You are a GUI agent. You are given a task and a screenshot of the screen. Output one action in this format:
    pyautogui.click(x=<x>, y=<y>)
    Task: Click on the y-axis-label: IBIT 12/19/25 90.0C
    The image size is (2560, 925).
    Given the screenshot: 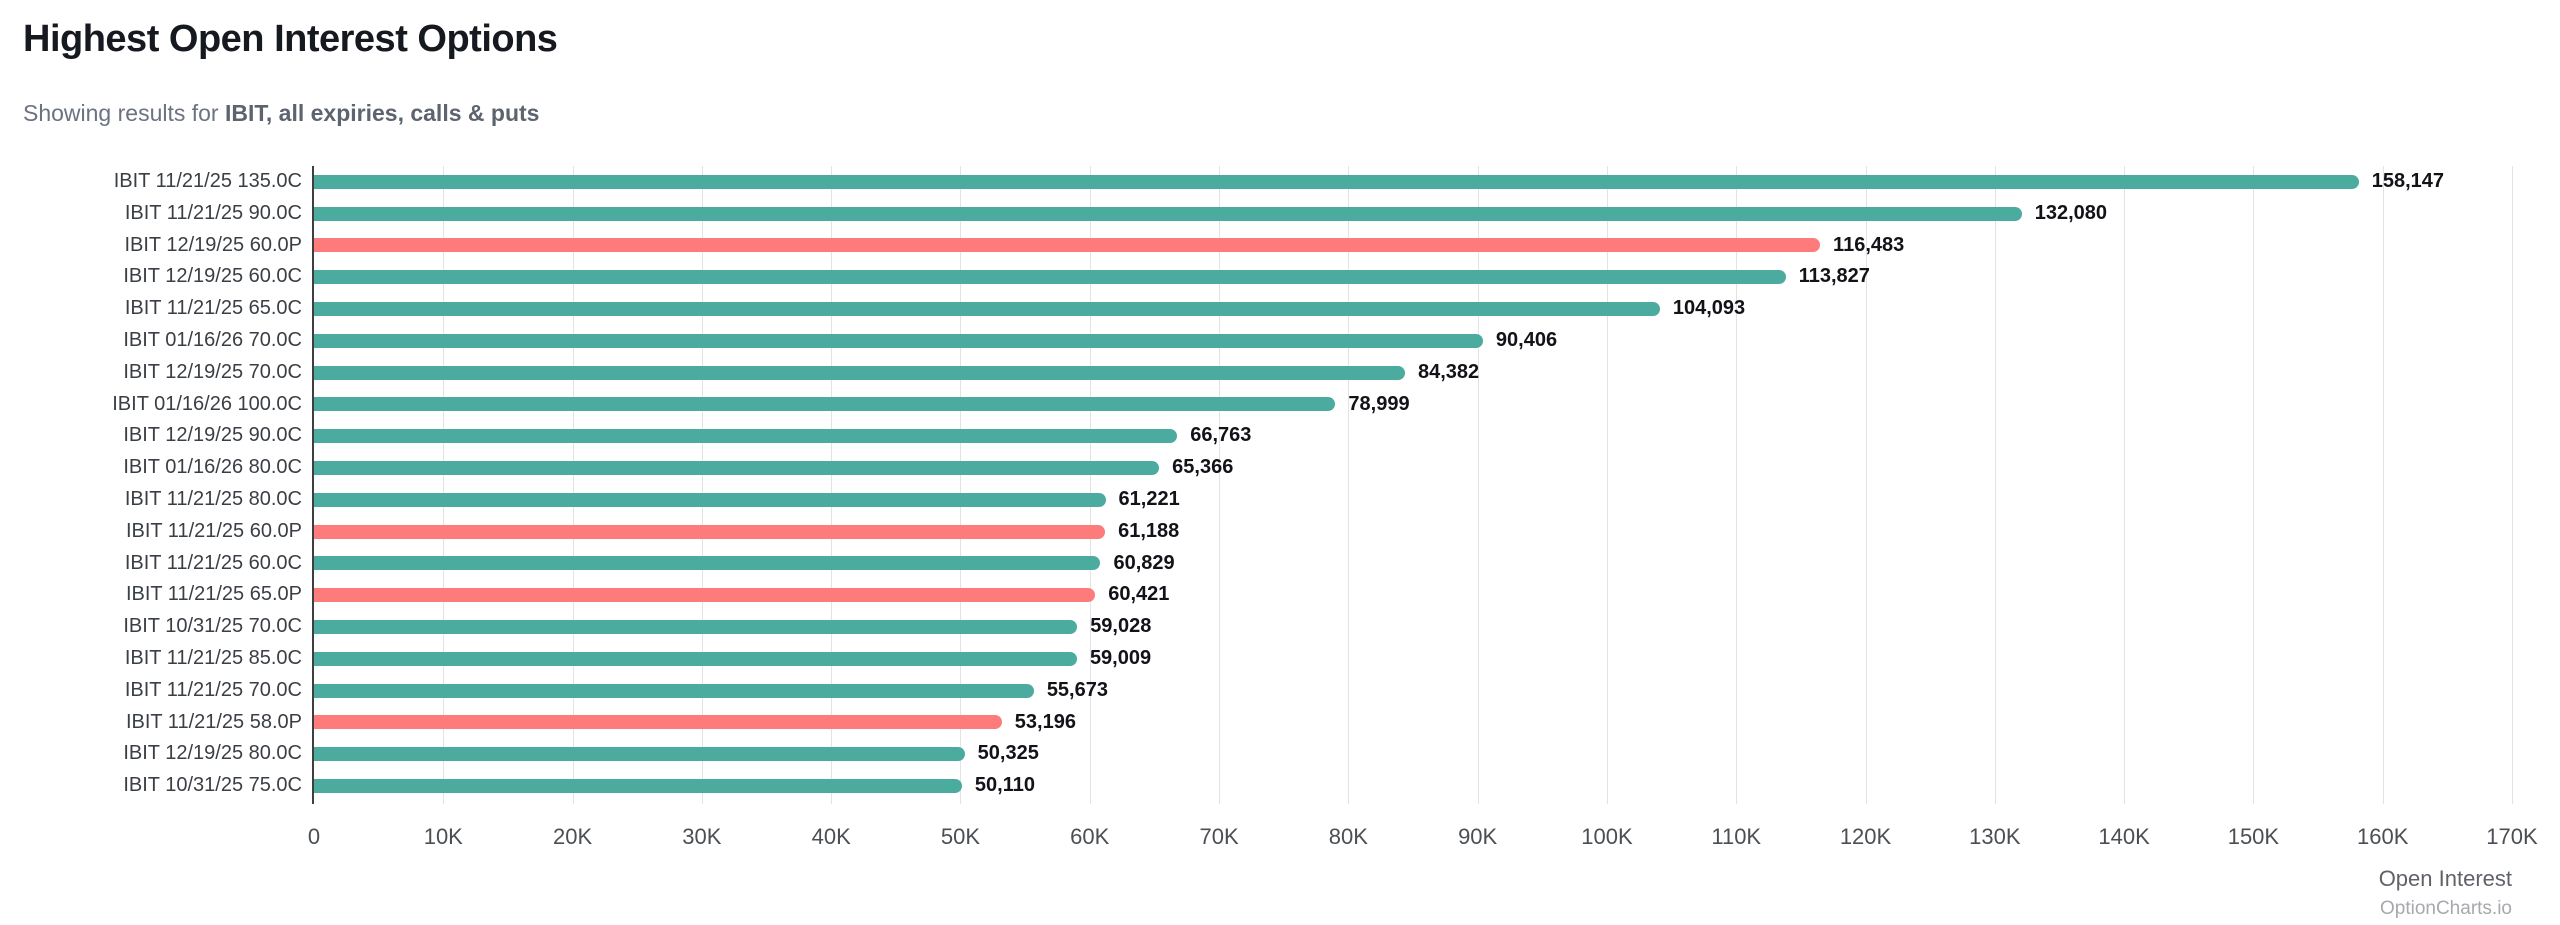 What is the action you would take?
    pyautogui.click(x=212, y=435)
    